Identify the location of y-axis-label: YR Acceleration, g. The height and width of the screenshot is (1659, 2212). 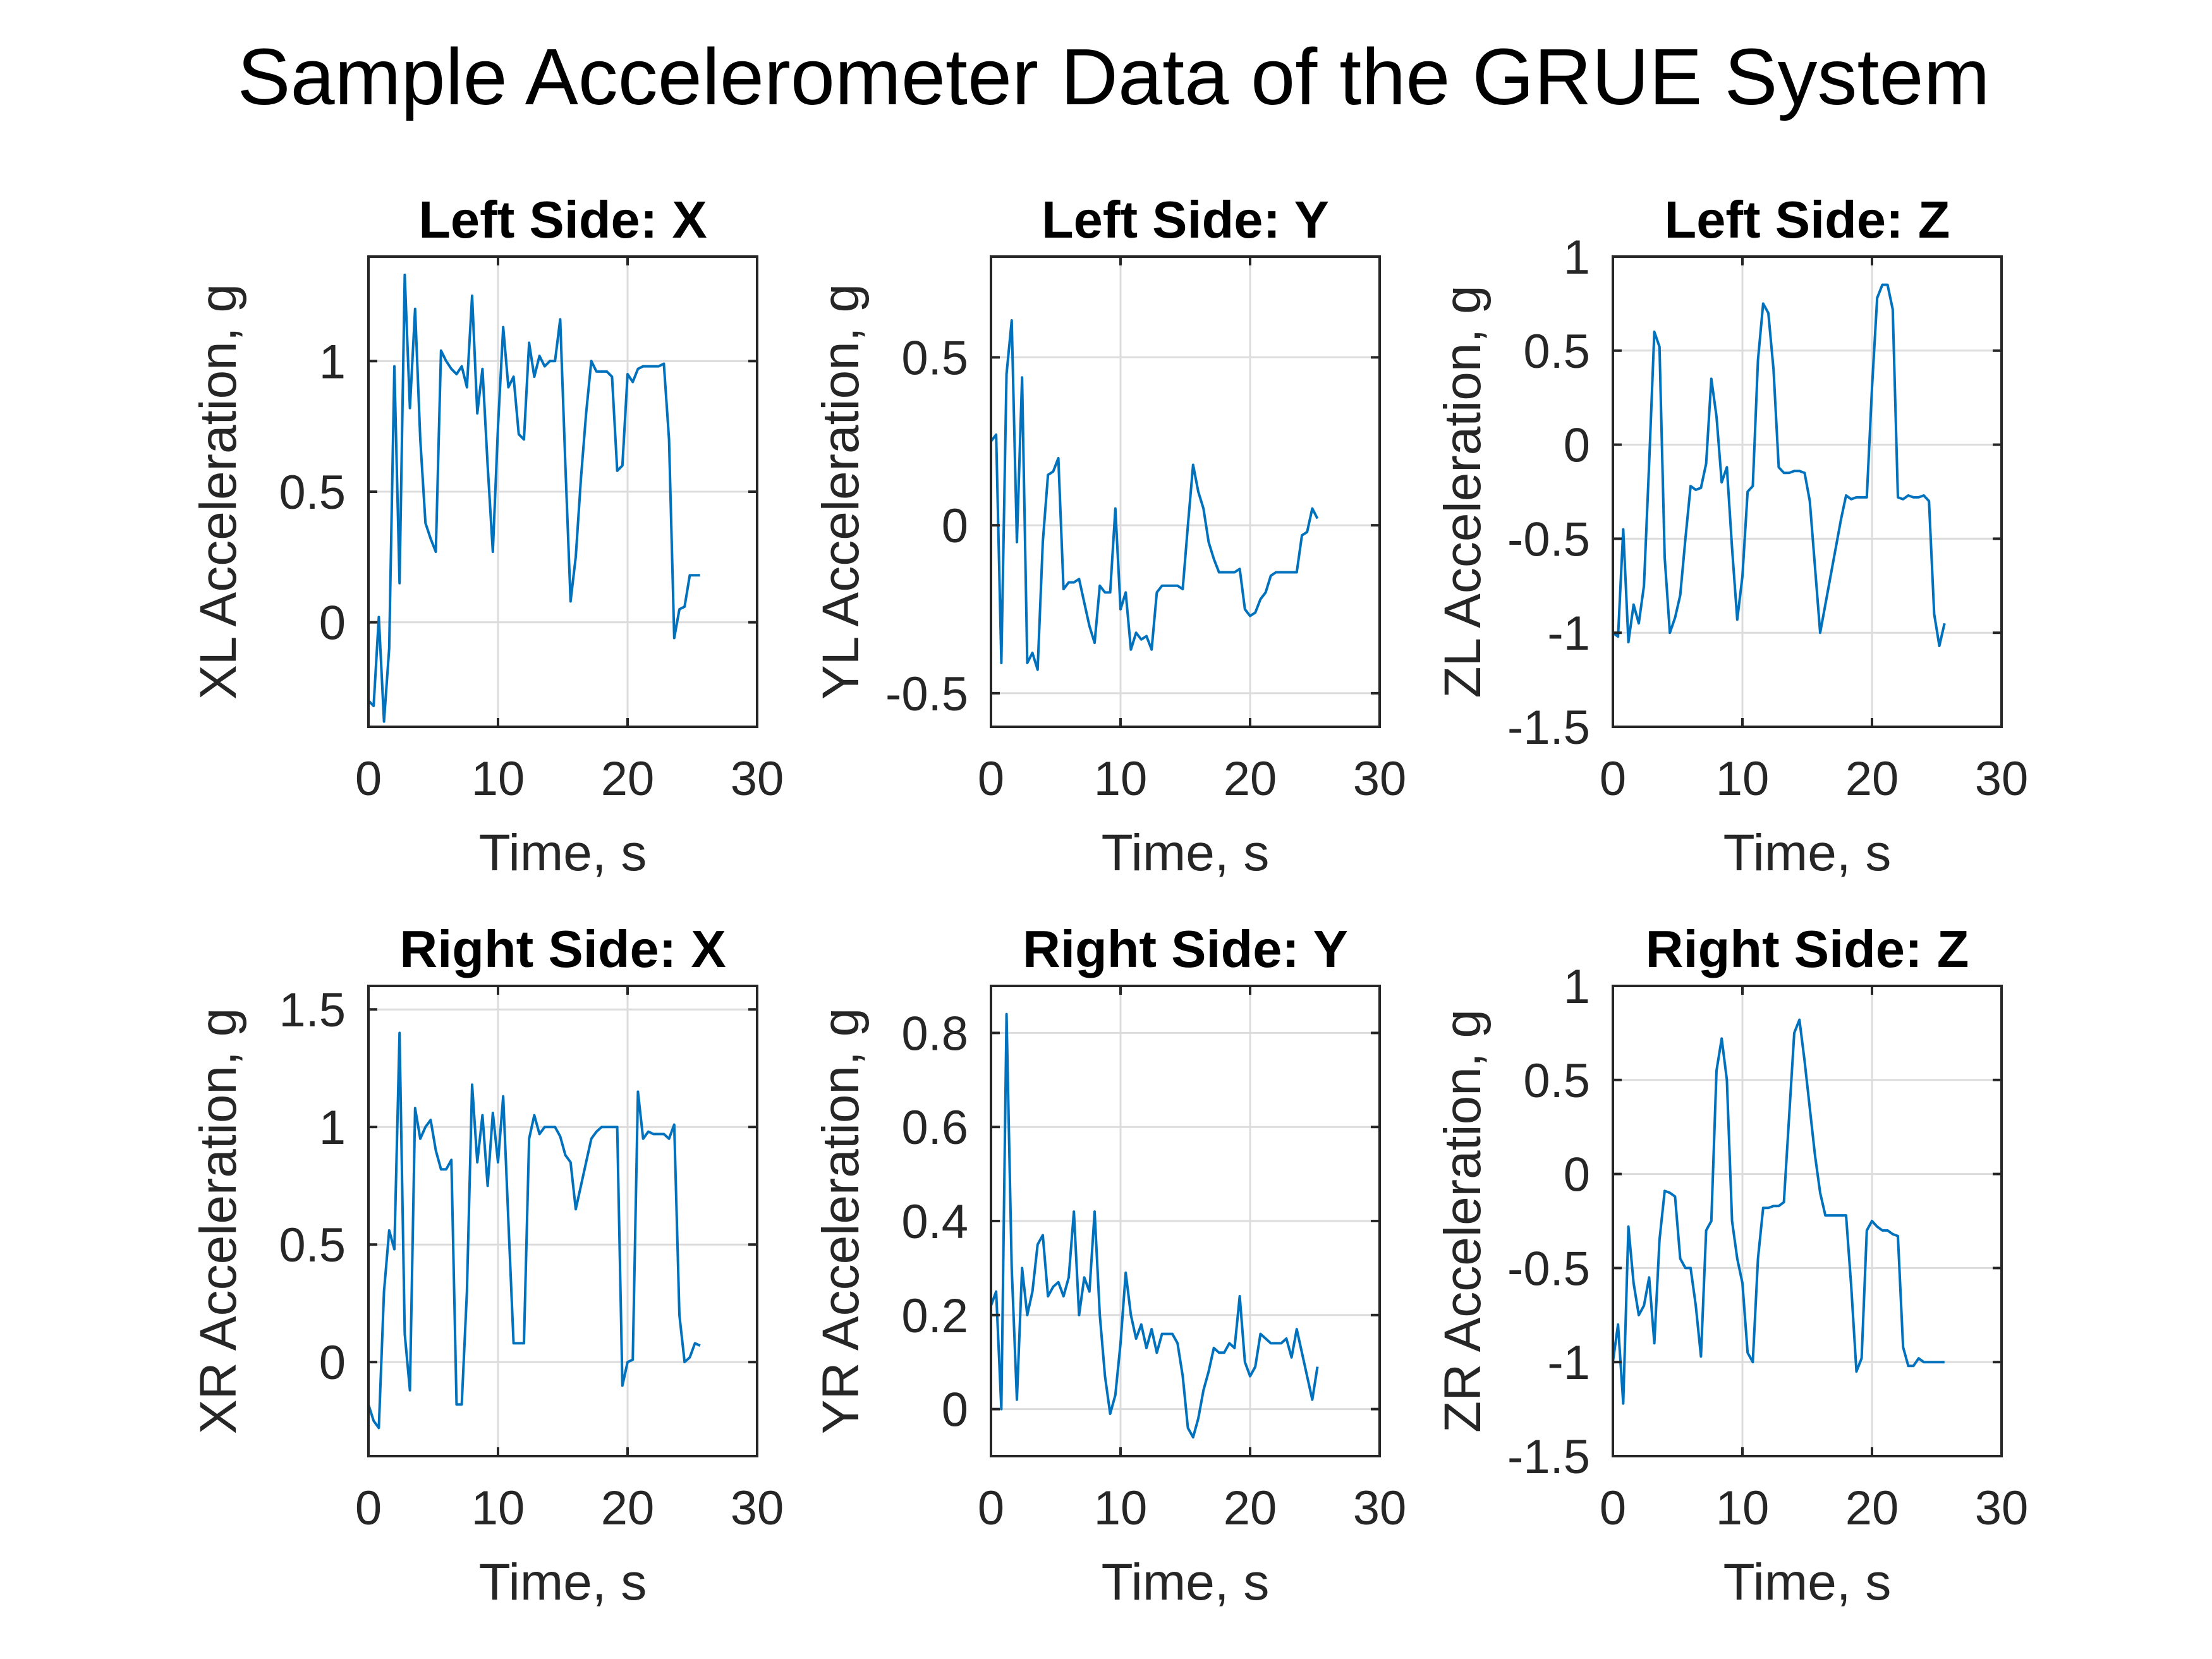
(841, 1221).